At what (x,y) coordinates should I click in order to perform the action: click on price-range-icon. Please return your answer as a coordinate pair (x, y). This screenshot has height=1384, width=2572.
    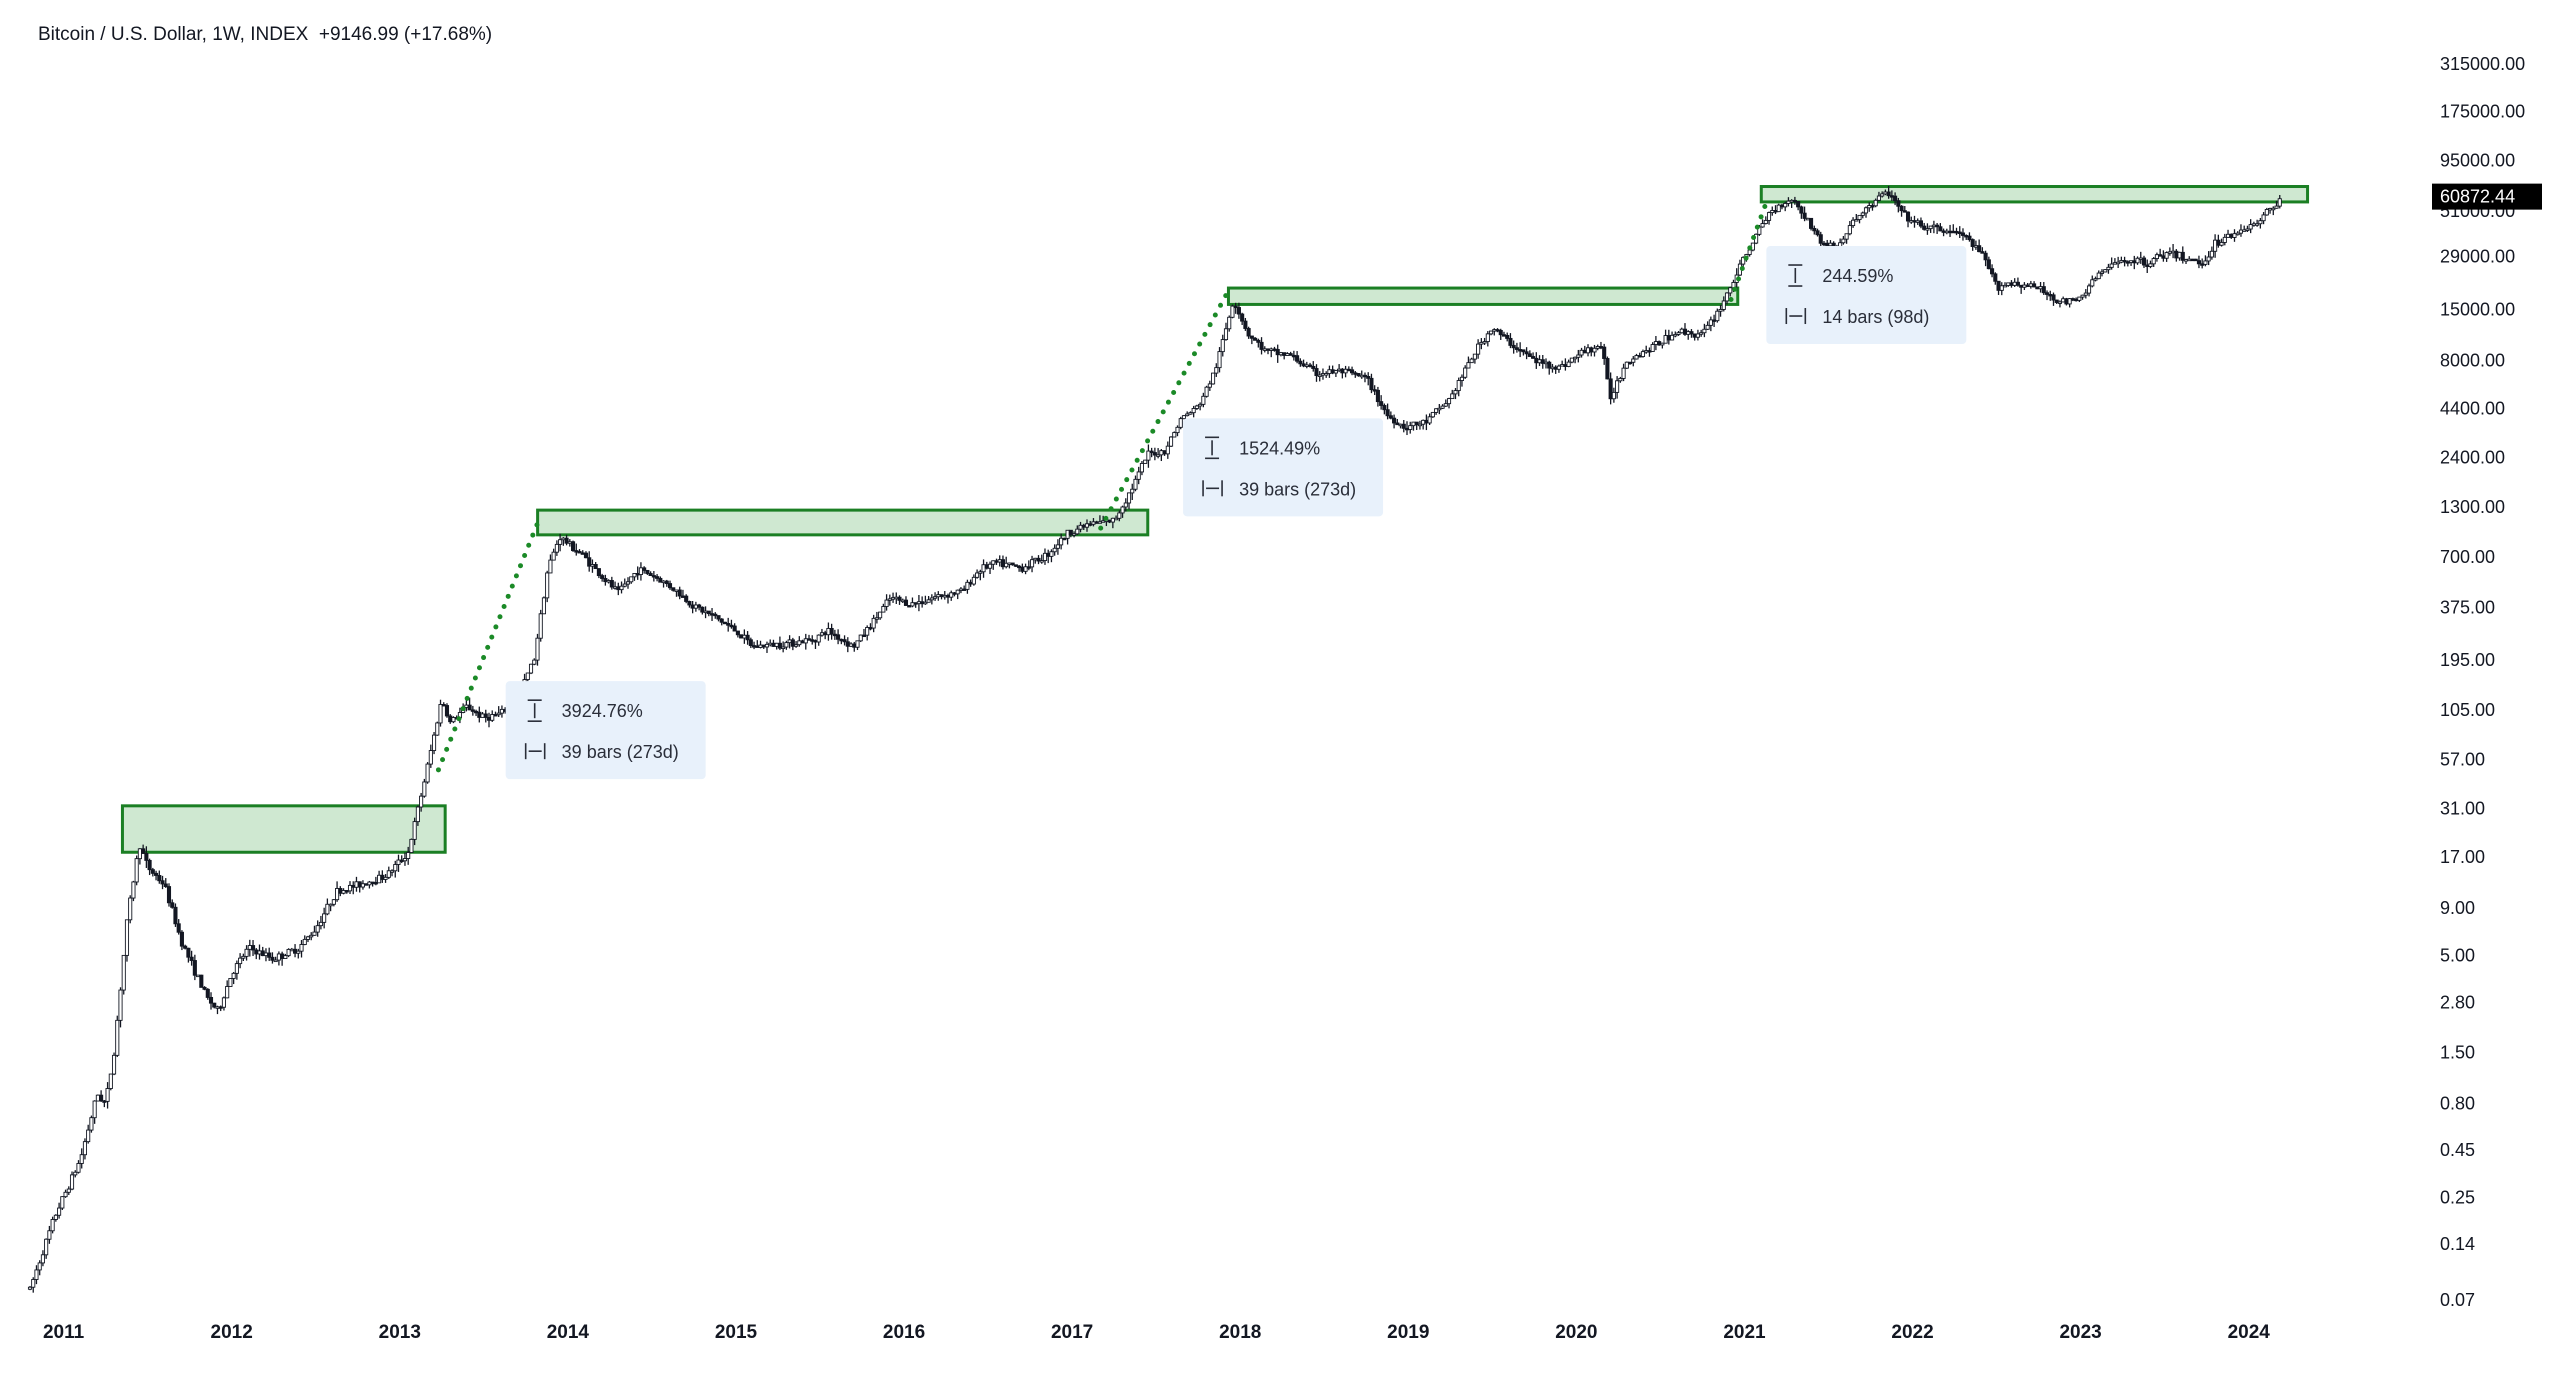
    Looking at the image, I should click on (534, 710).